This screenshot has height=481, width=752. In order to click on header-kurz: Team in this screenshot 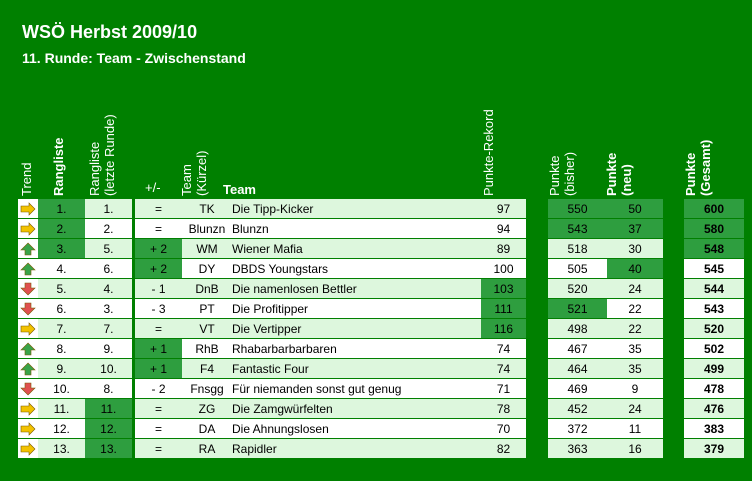, I will do `click(186, 180)`.